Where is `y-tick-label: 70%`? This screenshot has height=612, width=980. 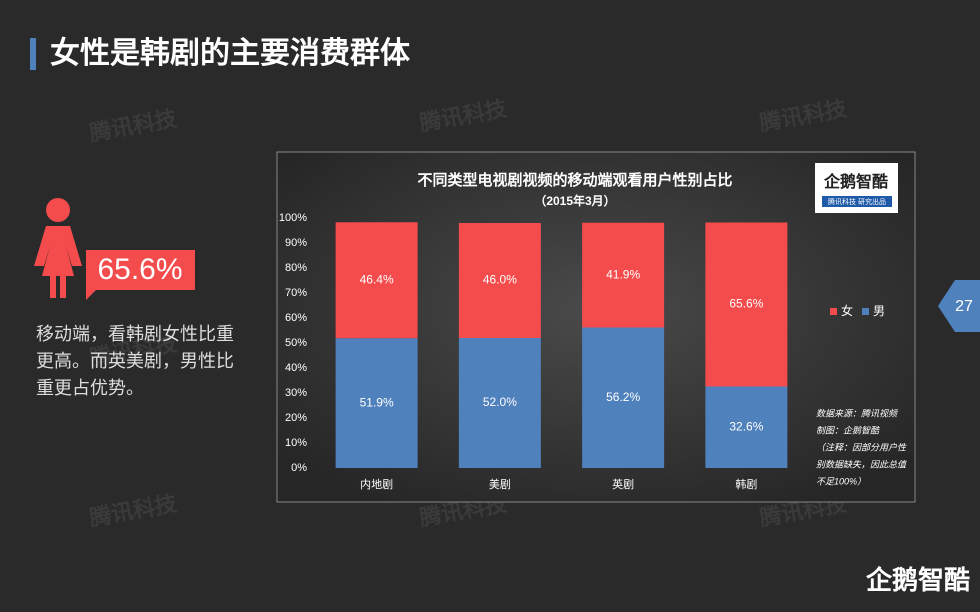
y-tick-label: 70% is located at coordinates (296, 293).